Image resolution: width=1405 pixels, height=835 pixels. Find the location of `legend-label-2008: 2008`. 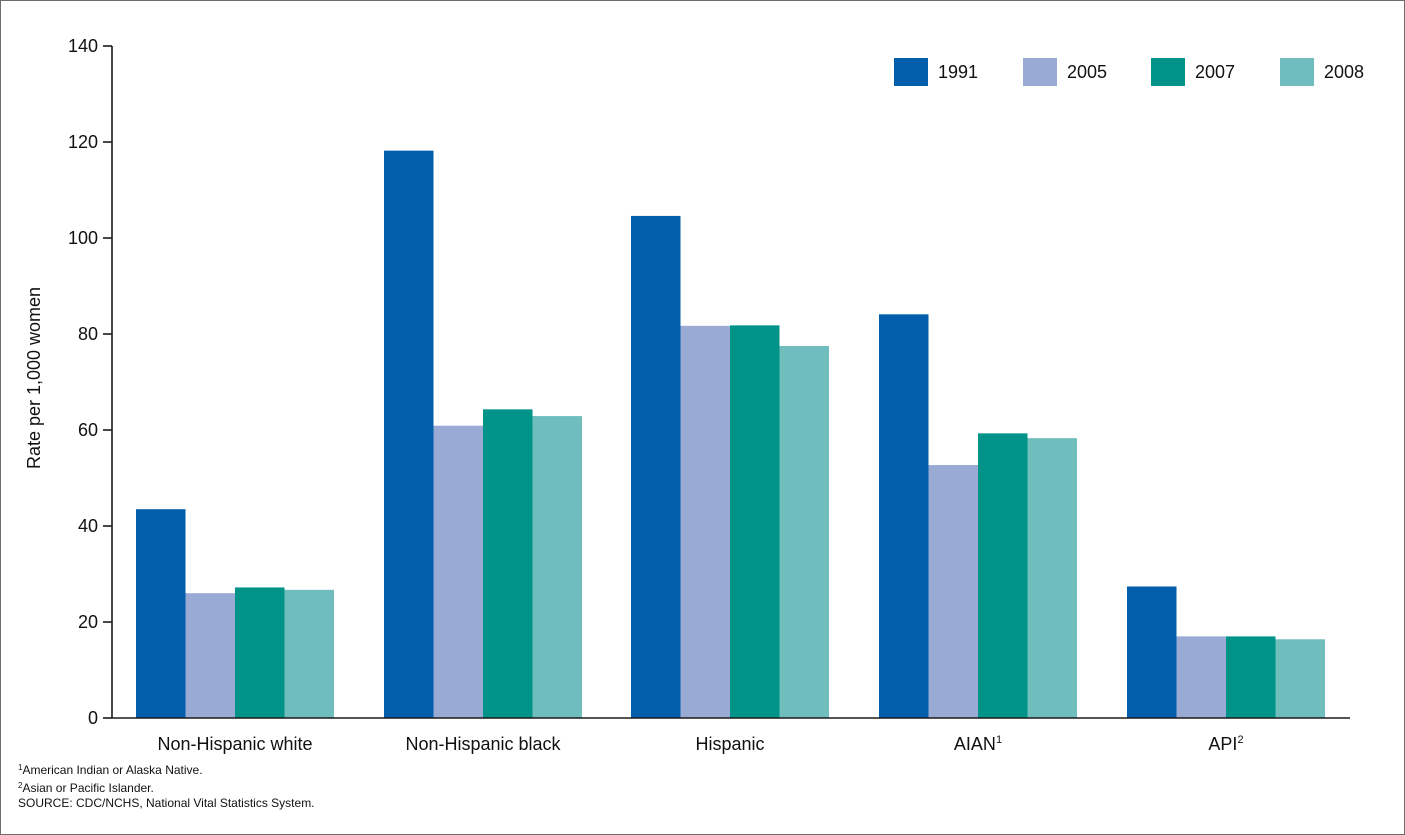

legend-label-2008: 2008 is located at coordinates (1344, 72).